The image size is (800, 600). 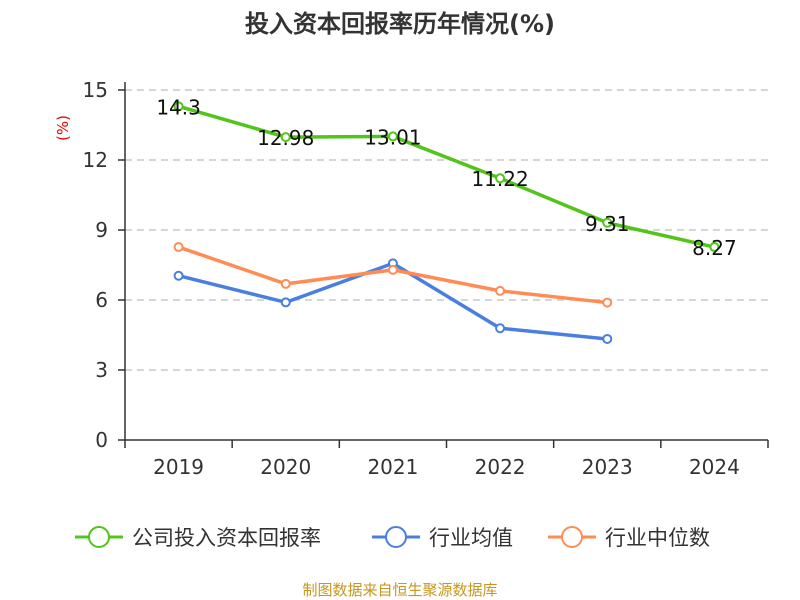 I want to click on y-tick-label: 9, so click(x=101, y=230).